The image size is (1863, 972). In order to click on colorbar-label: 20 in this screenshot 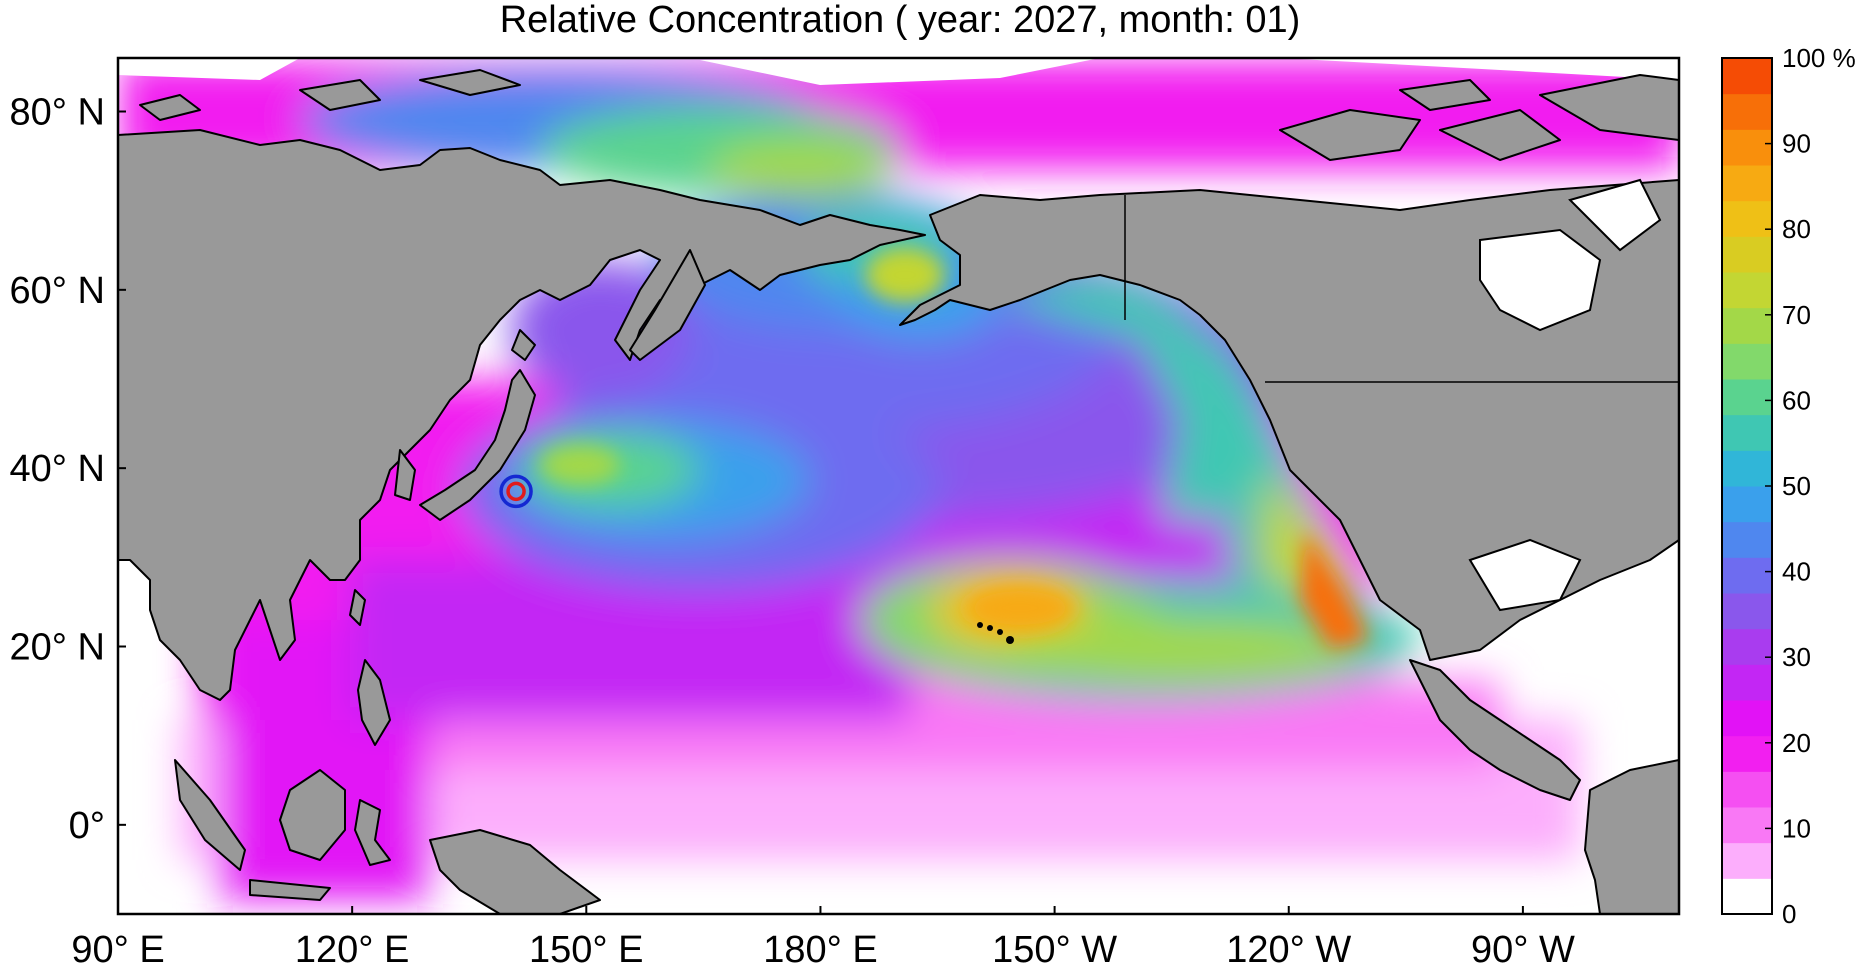, I will do `click(1796, 743)`.